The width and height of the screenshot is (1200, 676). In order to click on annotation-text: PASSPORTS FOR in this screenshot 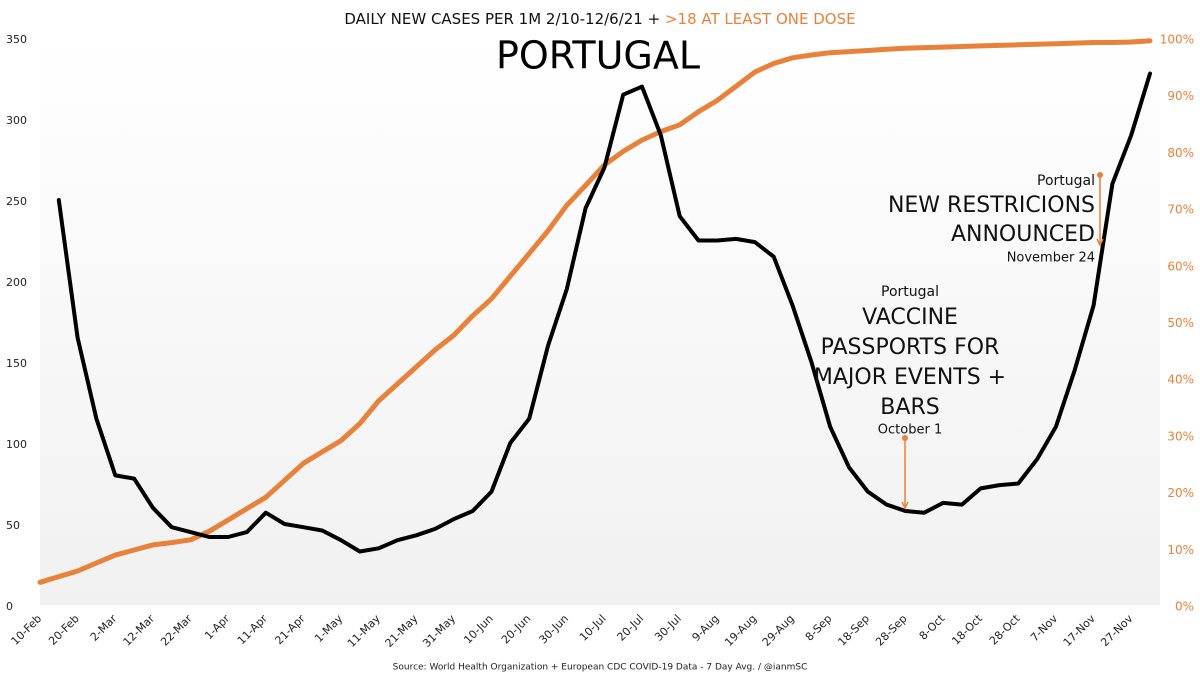, I will do `click(910, 347)`.